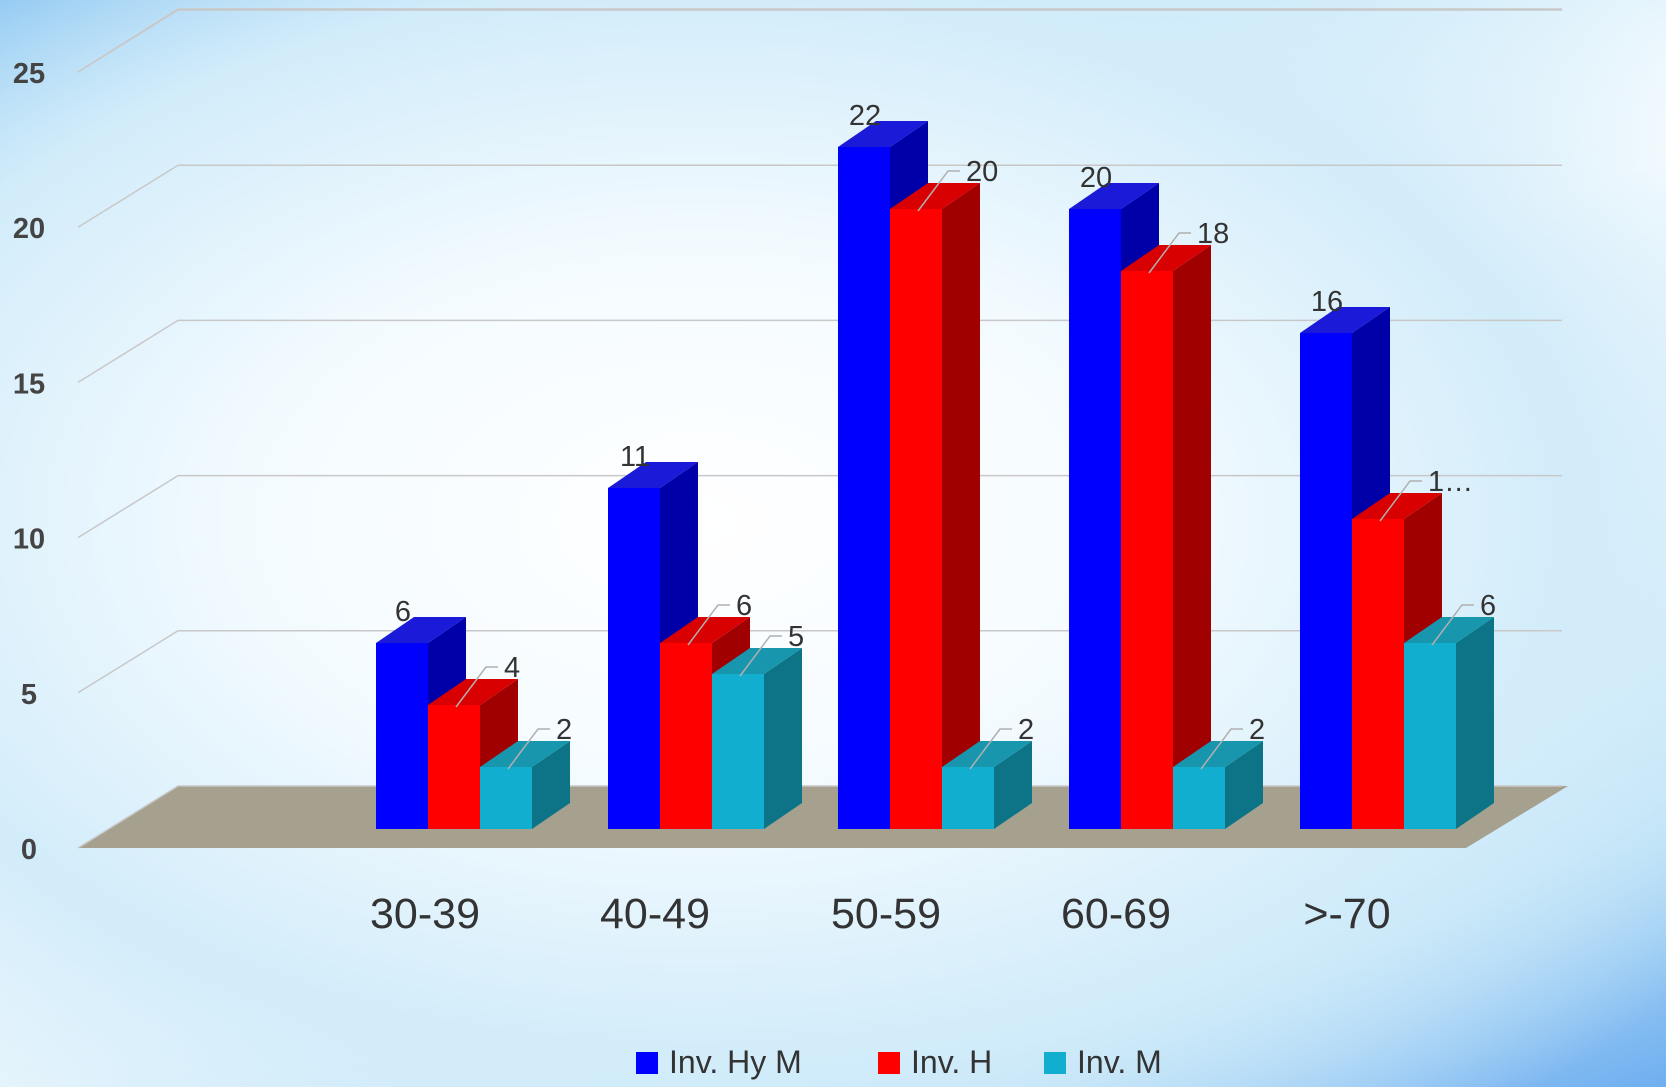 The height and width of the screenshot is (1087, 1666). I want to click on y-tick-label: 0, so click(29, 850).